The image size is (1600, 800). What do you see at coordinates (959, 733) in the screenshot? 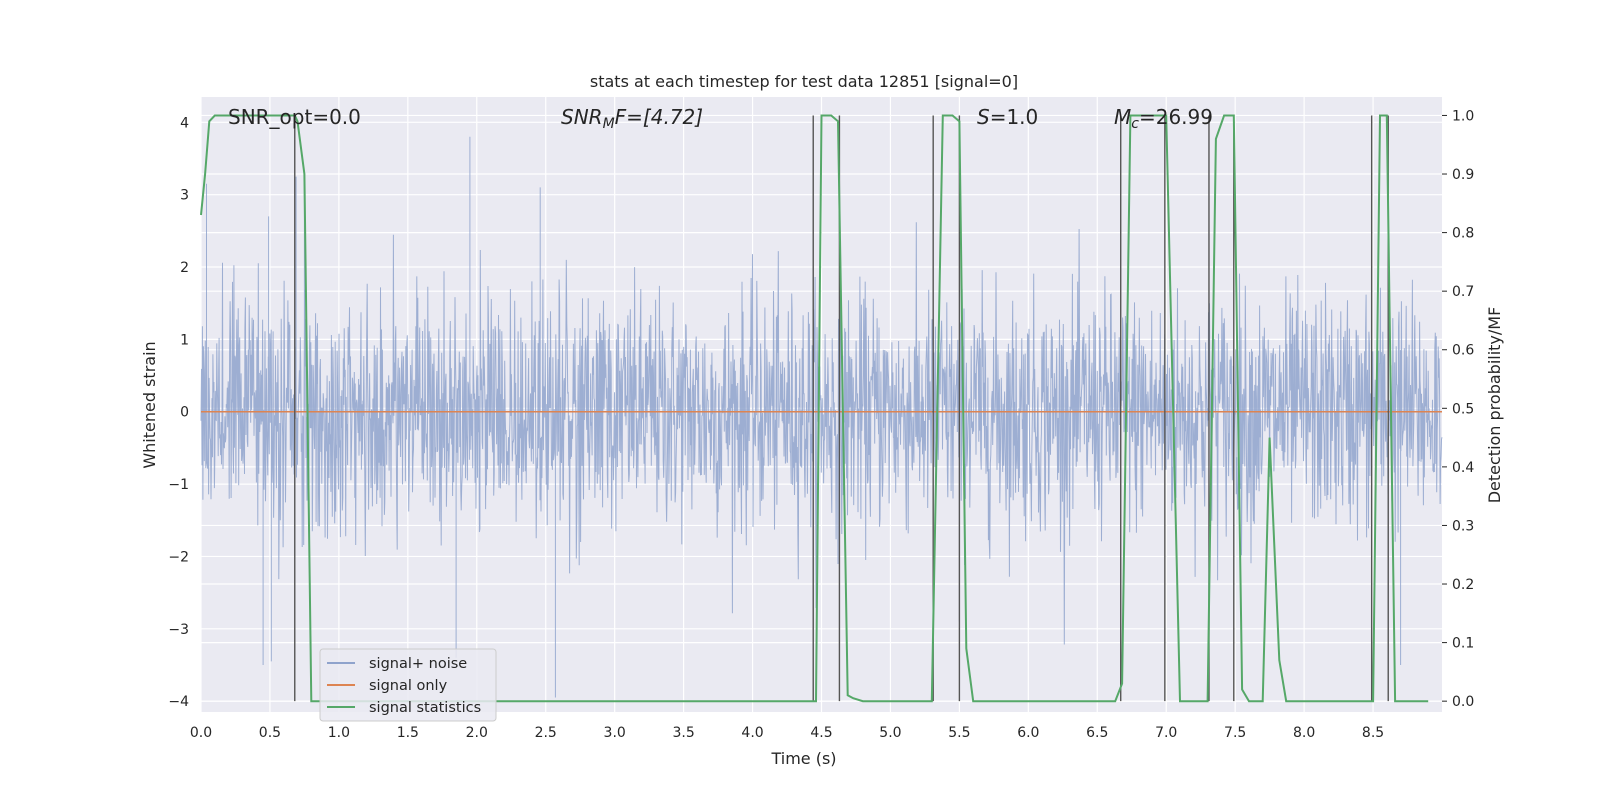
I see `x-tick-label: 5.5` at bounding box center [959, 733].